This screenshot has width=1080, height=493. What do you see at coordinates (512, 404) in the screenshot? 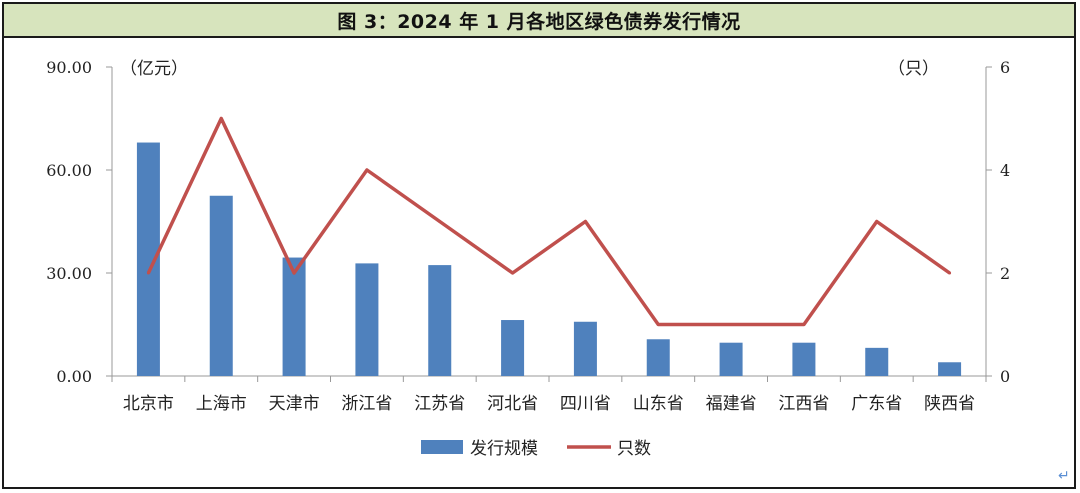
I see `category-label: 河北省` at bounding box center [512, 404].